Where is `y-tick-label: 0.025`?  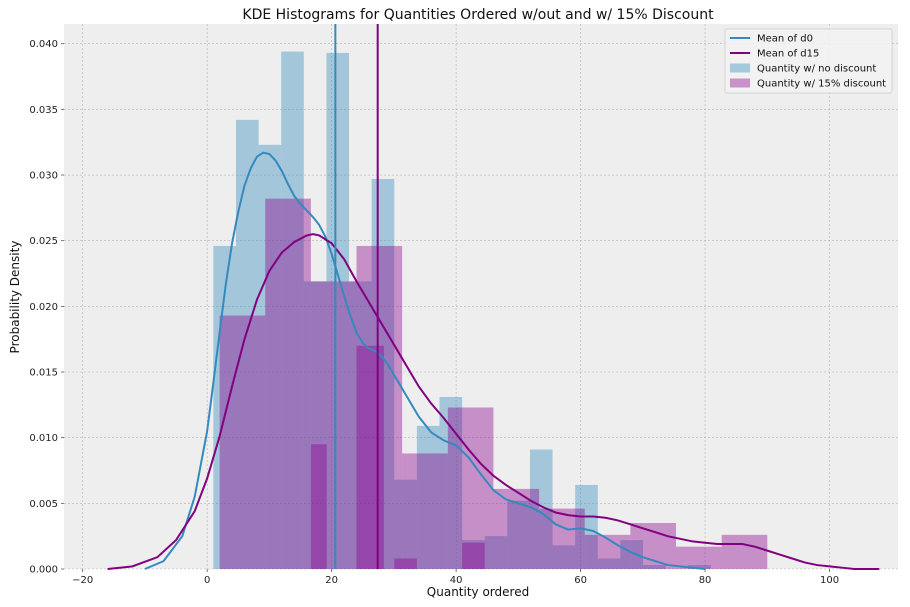
y-tick-label: 0.025 is located at coordinates (43, 241).